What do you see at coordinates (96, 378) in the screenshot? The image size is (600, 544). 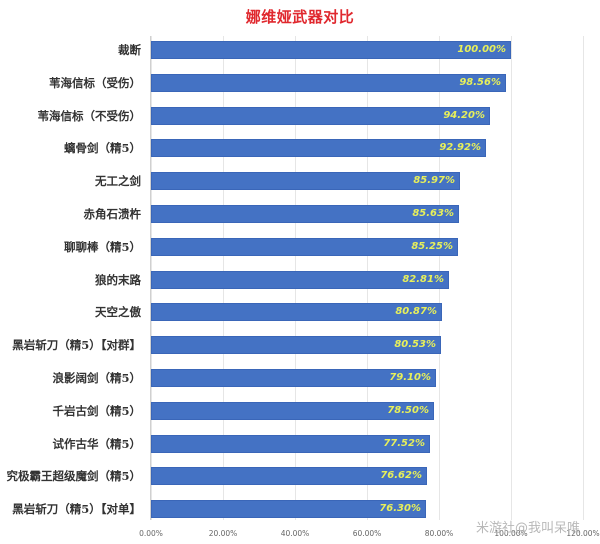 I see `category-label: 浪影阔剑（精5）` at bounding box center [96, 378].